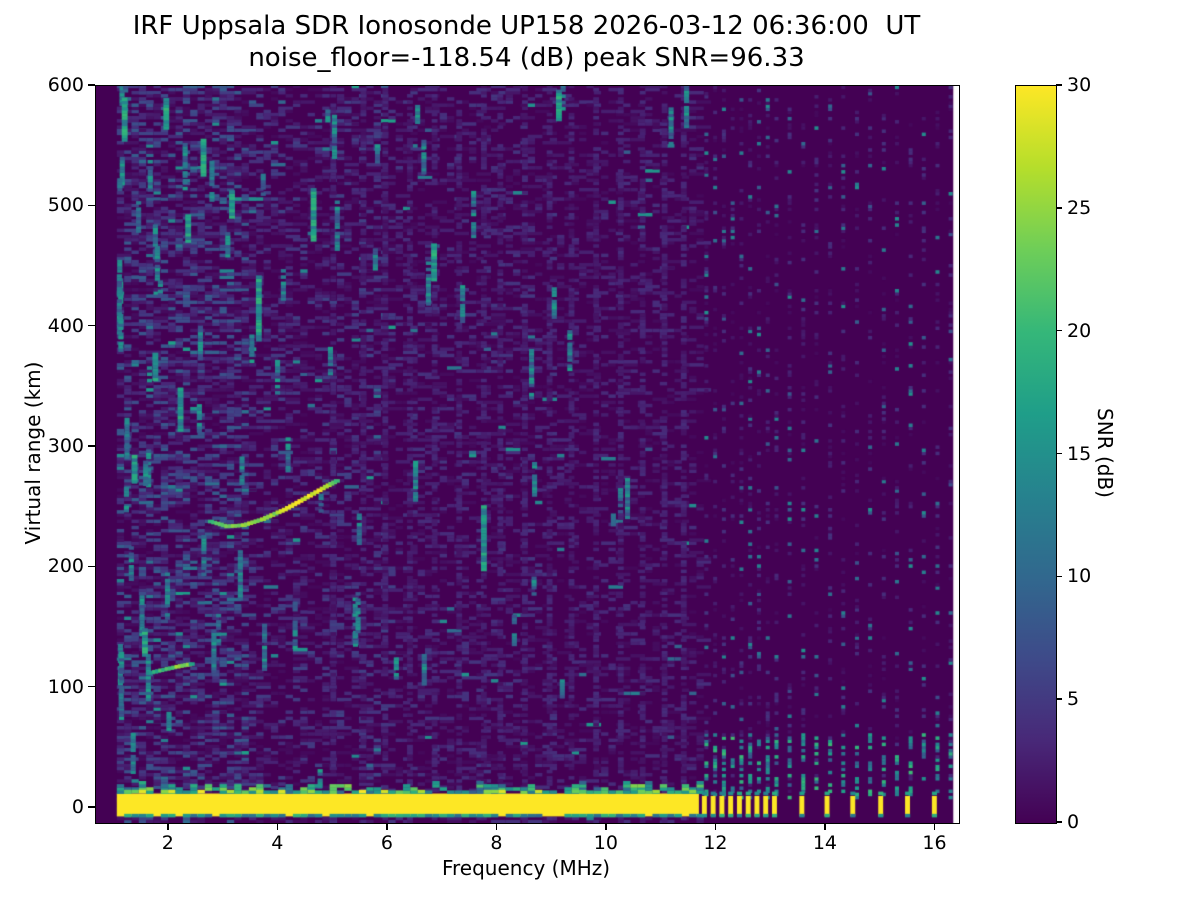 The width and height of the screenshot is (1200, 900). I want to click on colorbar, so click(1036, 454).